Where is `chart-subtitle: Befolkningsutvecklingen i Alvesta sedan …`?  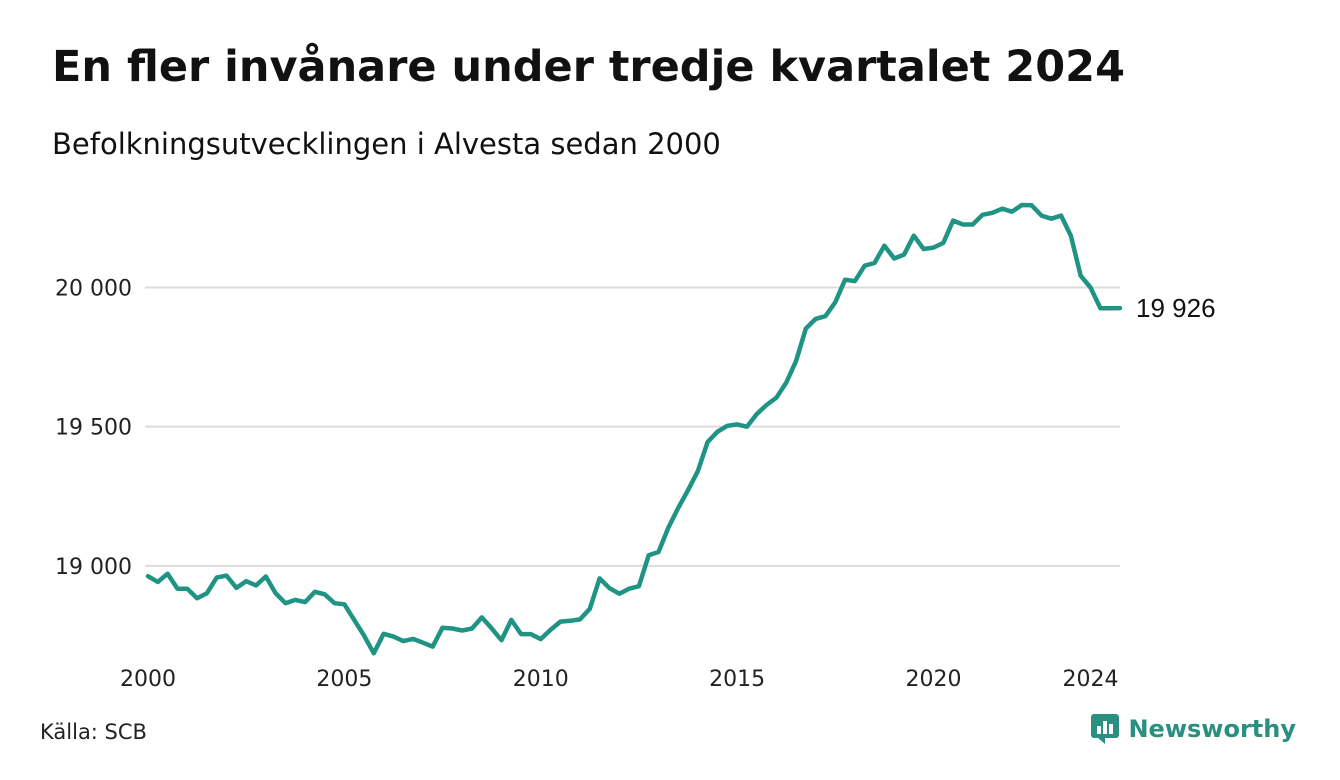
chart-subtitle: Befolkningsutvecklingen i Alvesta sedan … is located at coordinates (386, 144).